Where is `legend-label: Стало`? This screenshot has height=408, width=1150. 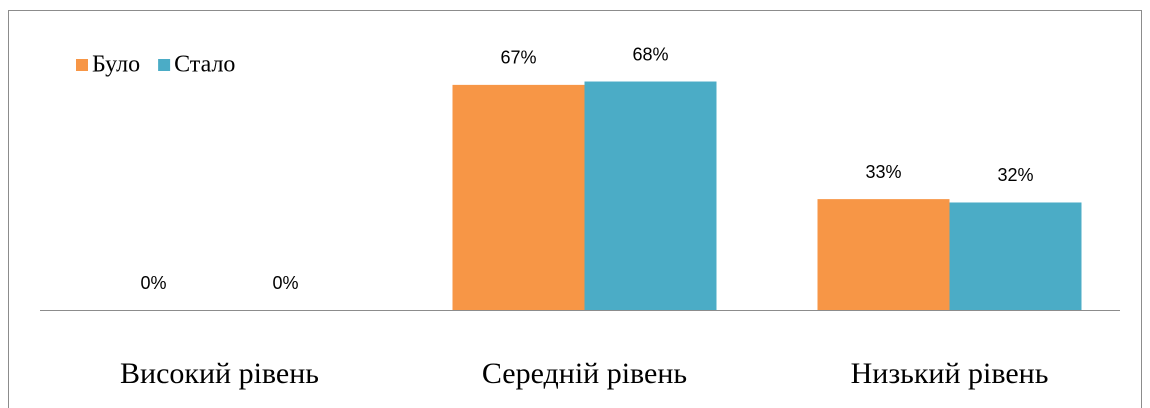 legend-label: Стало is located at coordinates (204, 65).